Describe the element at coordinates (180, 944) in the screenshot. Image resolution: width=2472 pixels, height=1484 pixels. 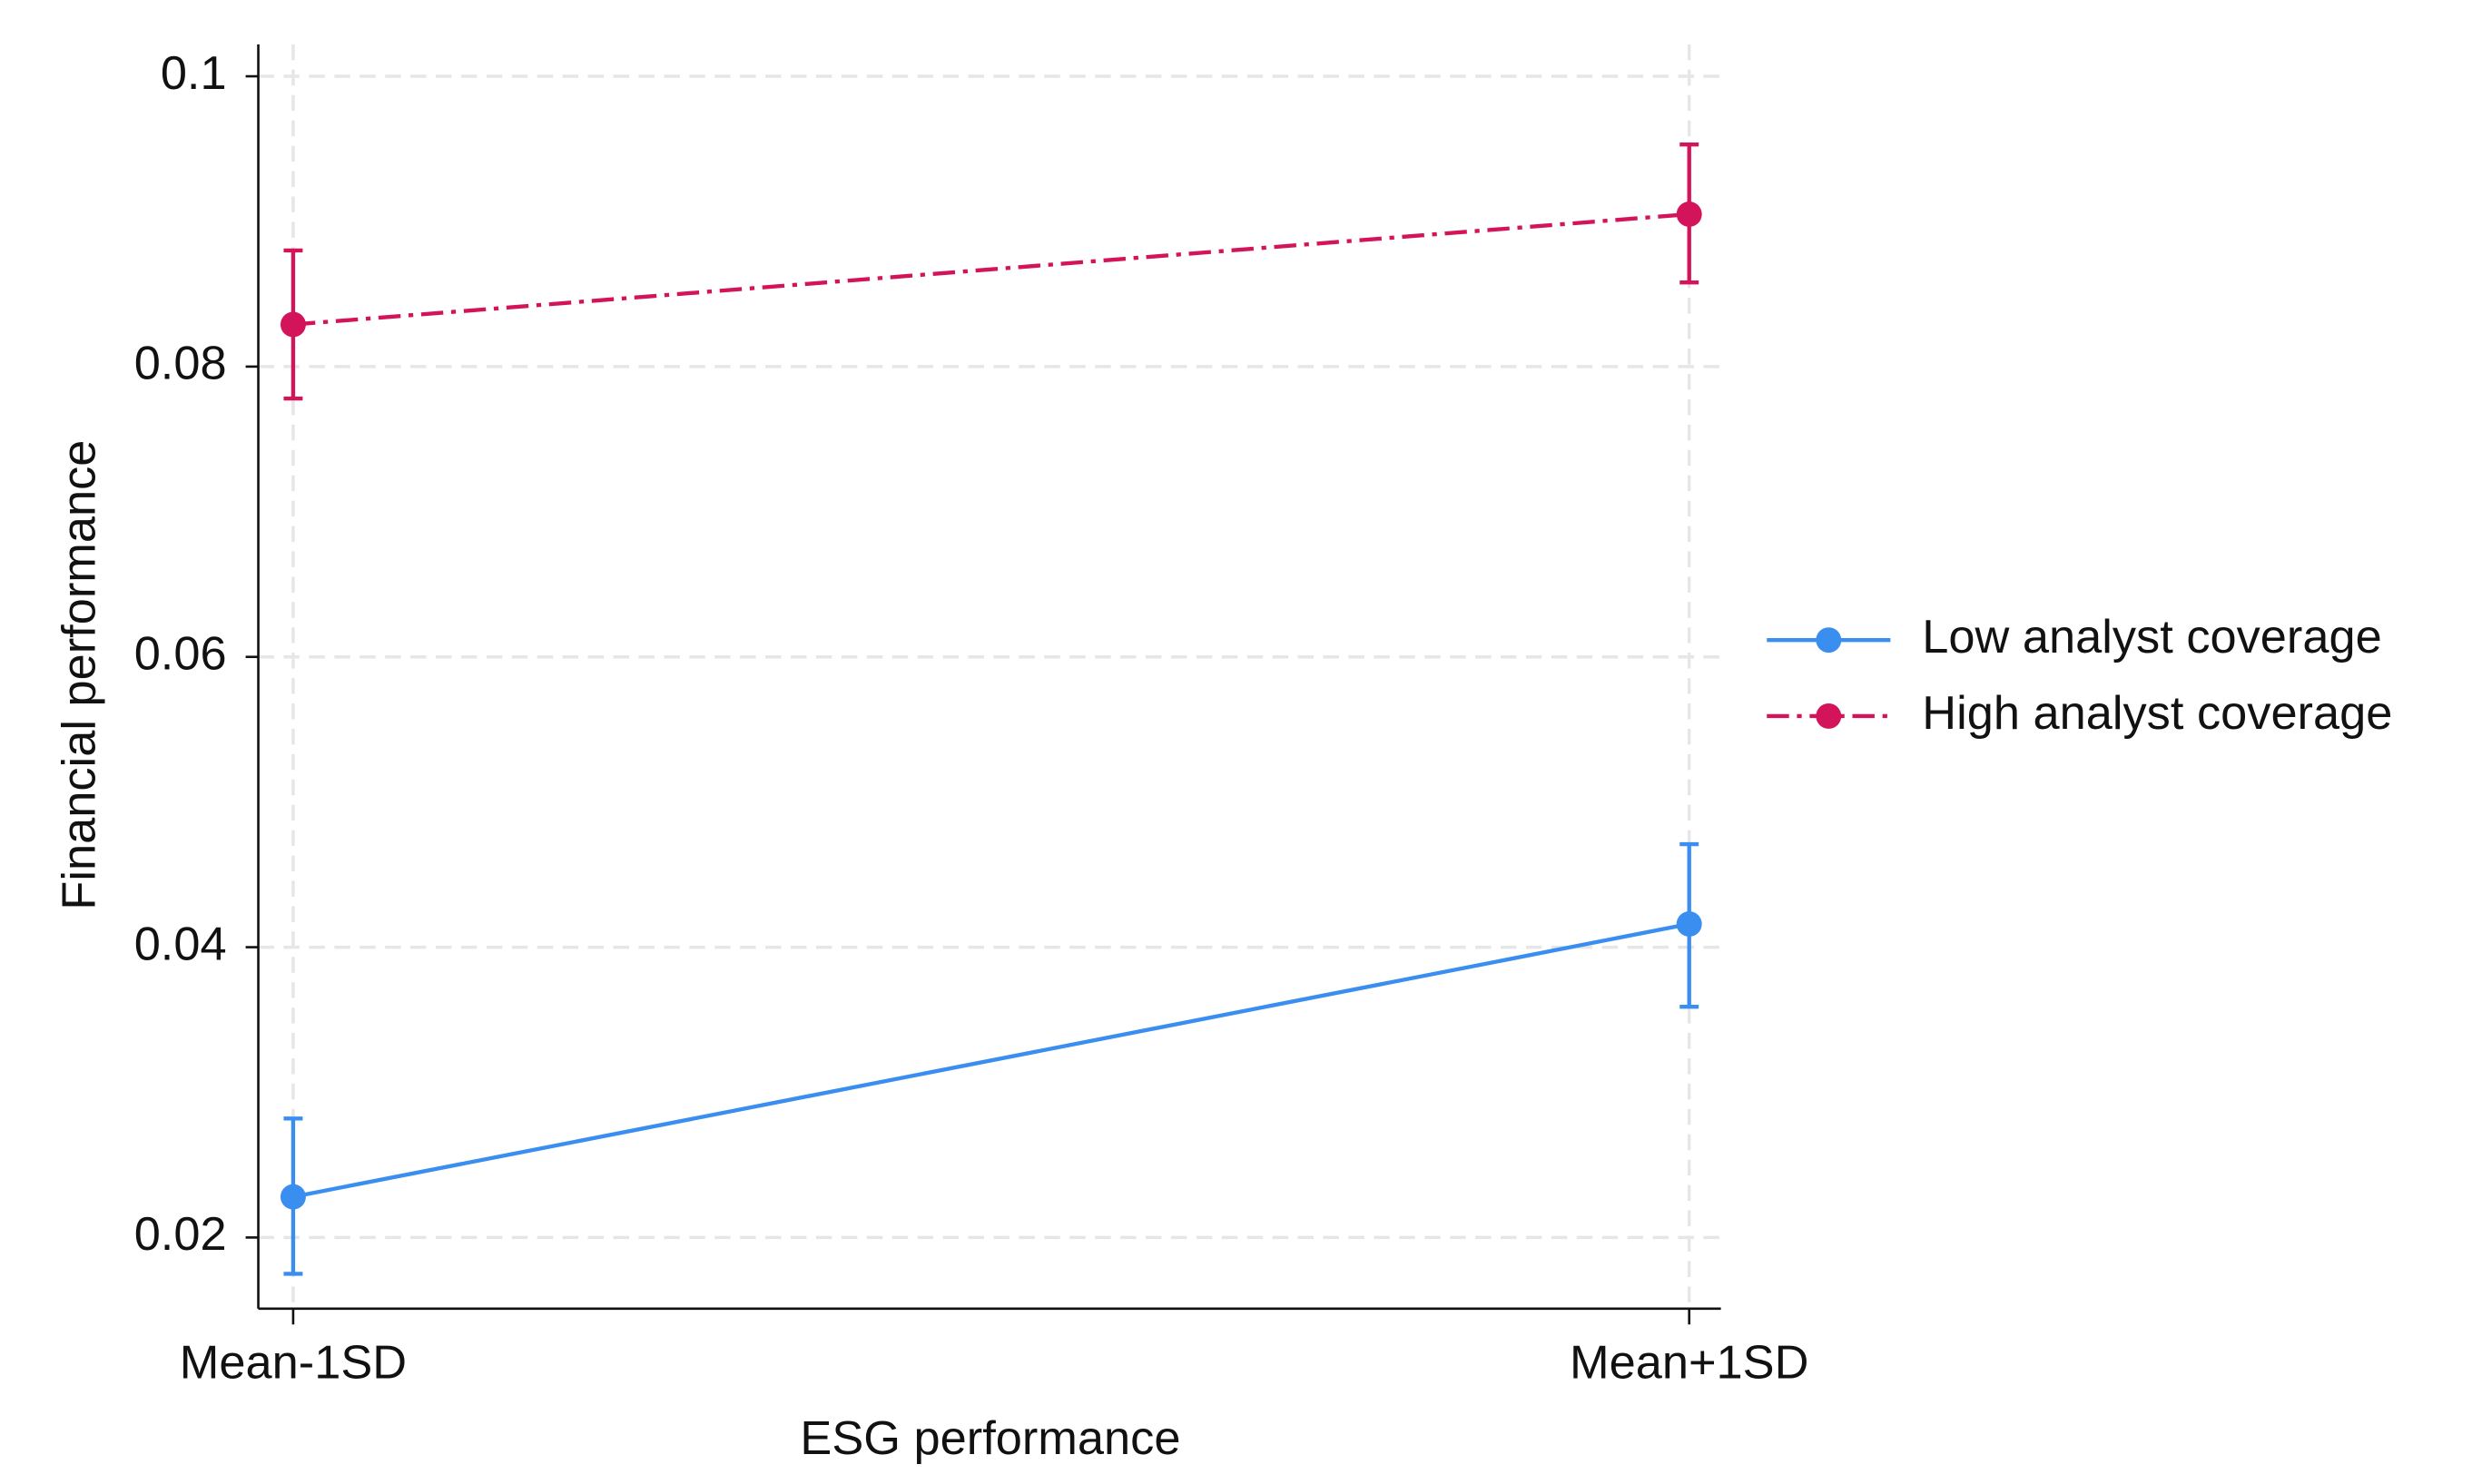
I see `y-tick-label: 0.04` at that location.